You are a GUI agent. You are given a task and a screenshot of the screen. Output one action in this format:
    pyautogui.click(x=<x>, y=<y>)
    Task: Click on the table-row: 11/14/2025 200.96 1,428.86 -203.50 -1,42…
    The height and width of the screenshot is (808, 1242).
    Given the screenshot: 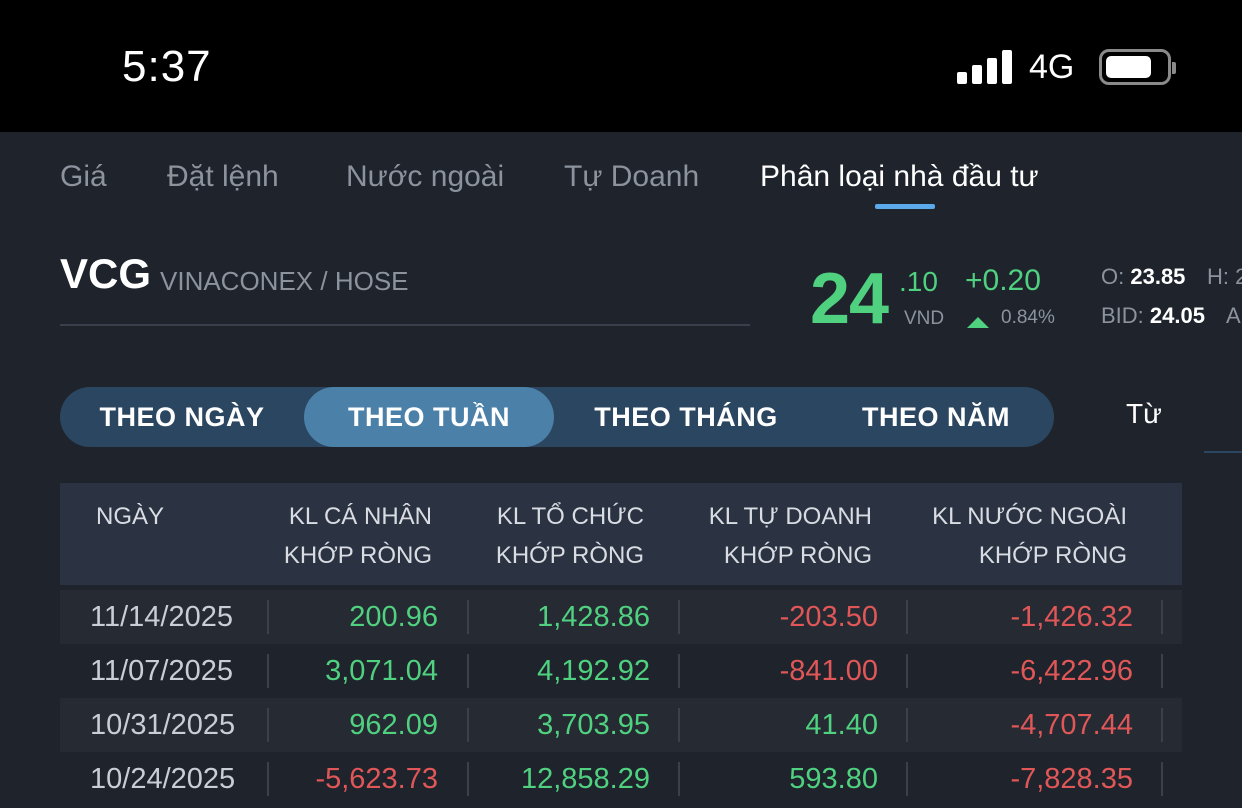 What is the action you would take?
    pyautogui.click(x=621, y=617)
    